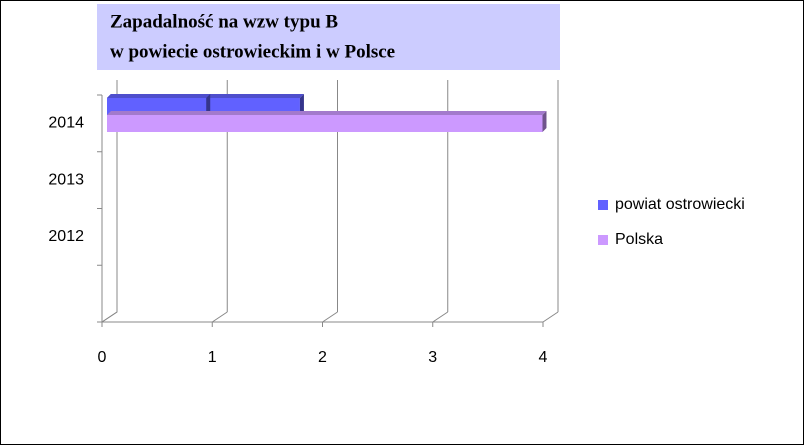  What do you see at coordinates (680, 204) in the screenshot?
I see `legend-label: powiat ostrowiecki` at bounding box center [680, 204].